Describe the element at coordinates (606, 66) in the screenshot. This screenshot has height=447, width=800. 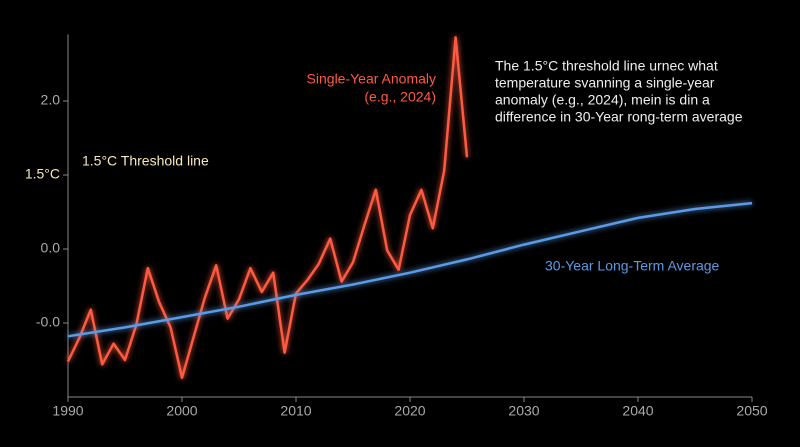
I see `annotation: The 1.5°C threshold line urnec what` at that location.